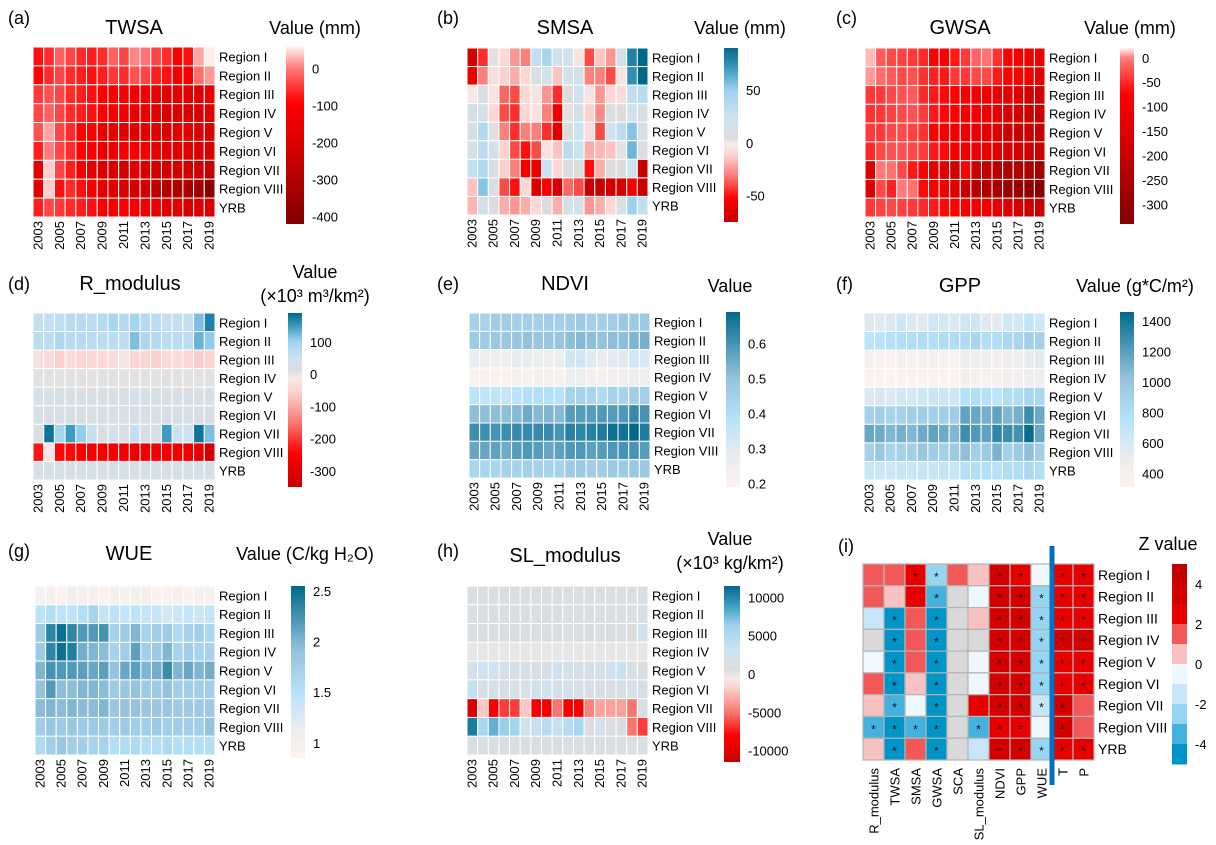 This screenshot has height=845, width=1216. What do you see at coordinates (731, 135) in the screenshot?
I see `colorbar` at bounding box center [731, 135].